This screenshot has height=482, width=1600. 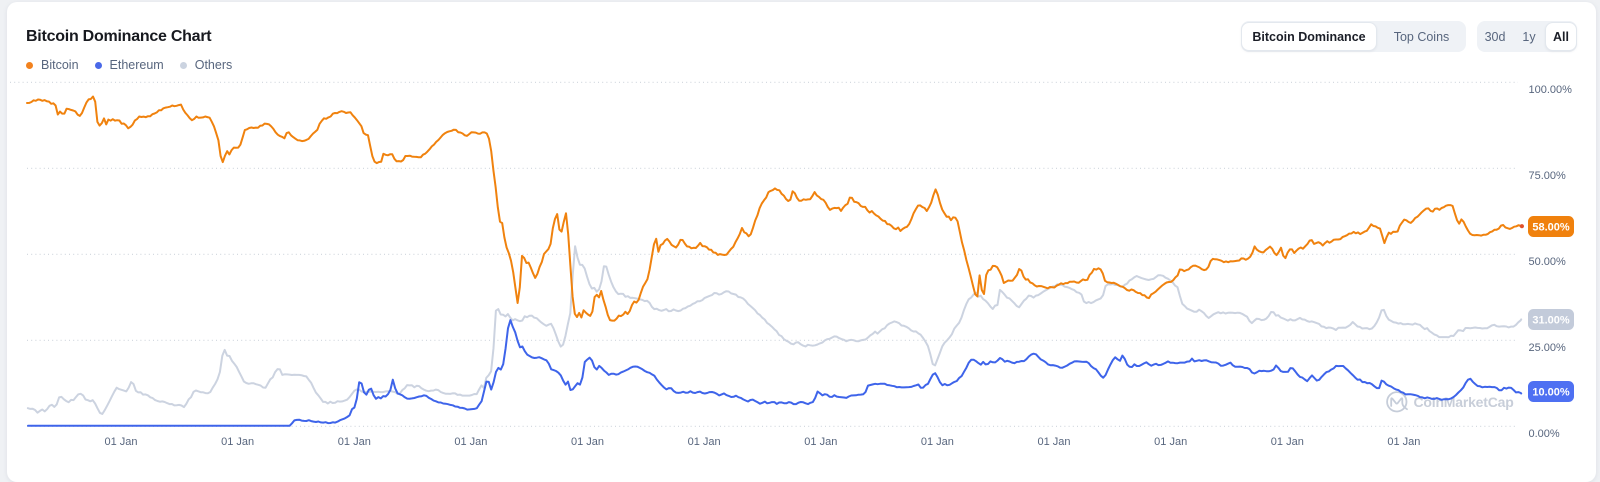 I want to click on svg-text: 58.00%, so click(x=1551, y=228).